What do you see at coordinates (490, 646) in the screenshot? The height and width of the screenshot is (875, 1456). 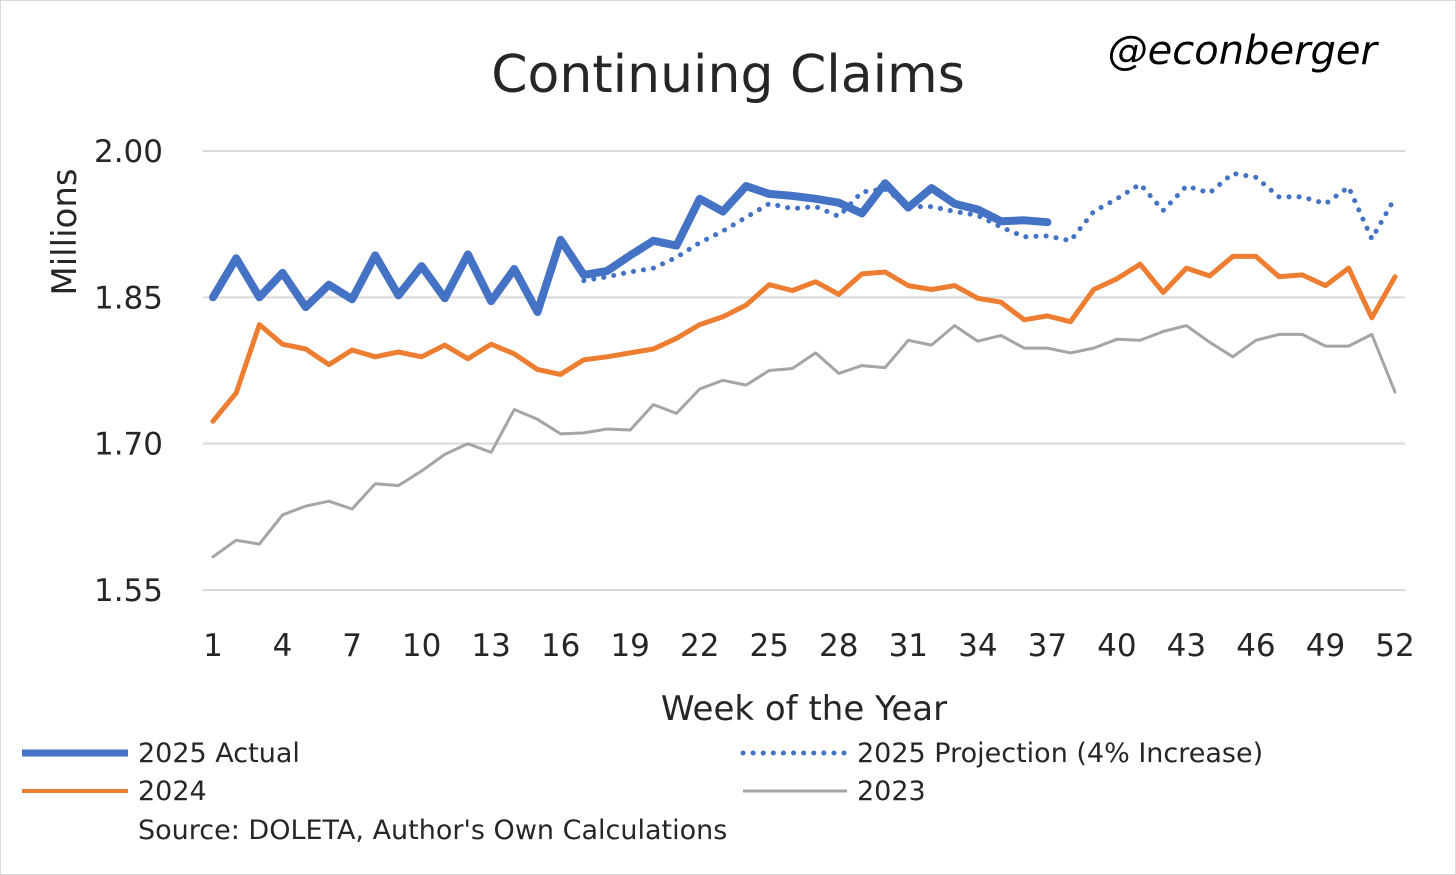 I see `x-tick-label: 13` at bounding box center [490, 646].